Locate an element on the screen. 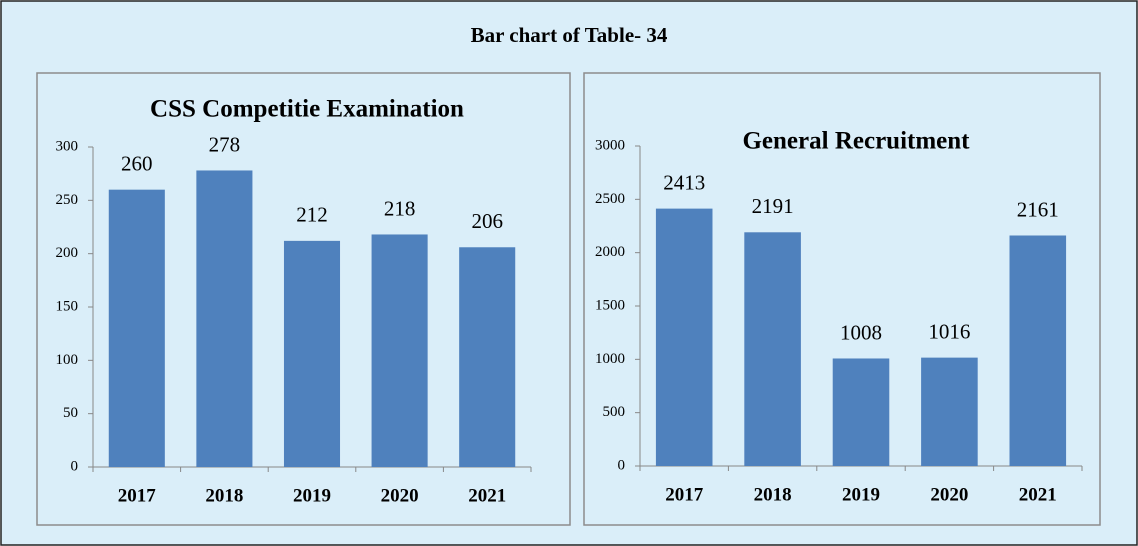 This screenshot has height=546, width=1138. y-tick-label: 2500 is located at coordinates (610, 199).